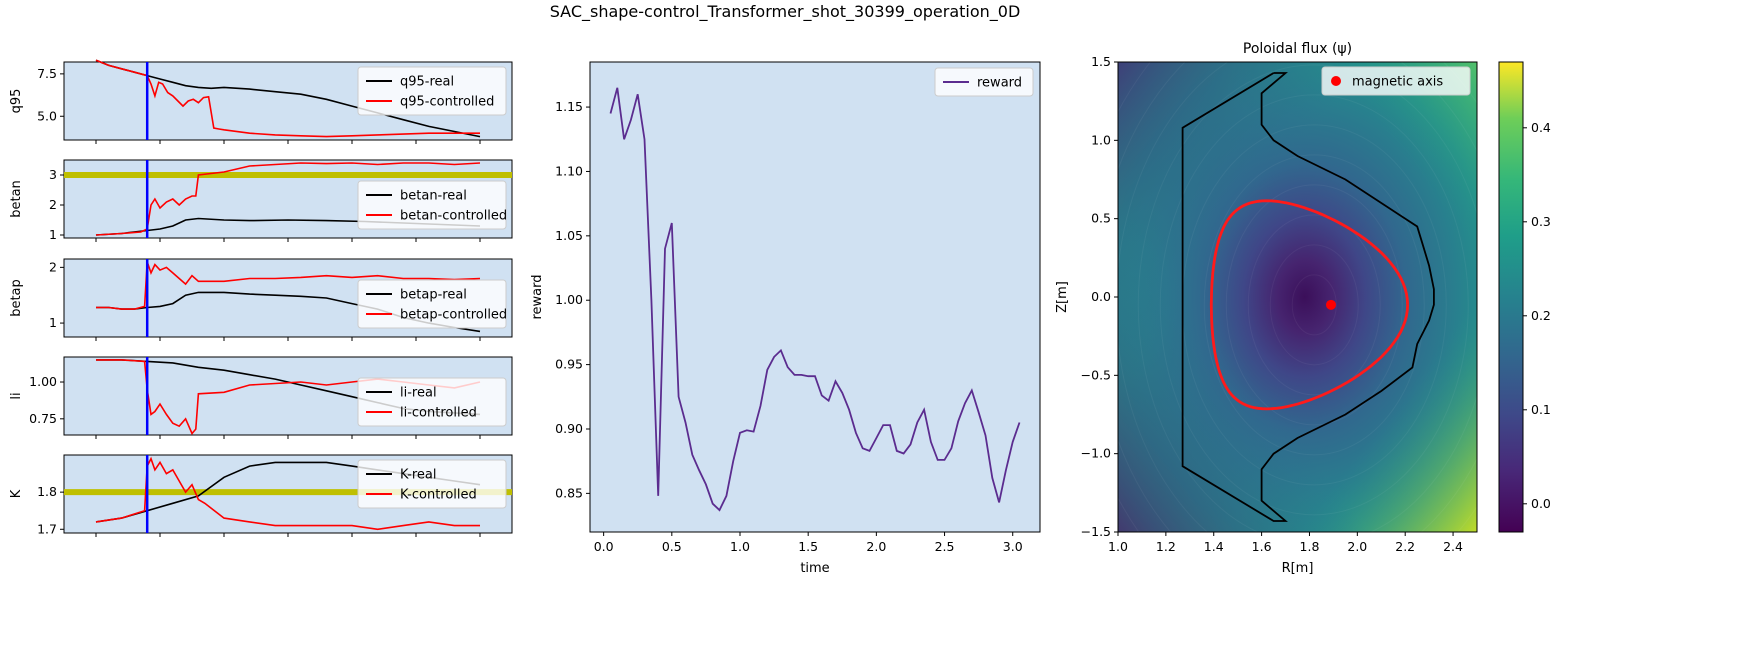  Describe the element at coordinates (438, 495) in the screenshot. I see `legend-label: K-controlled` at that location.